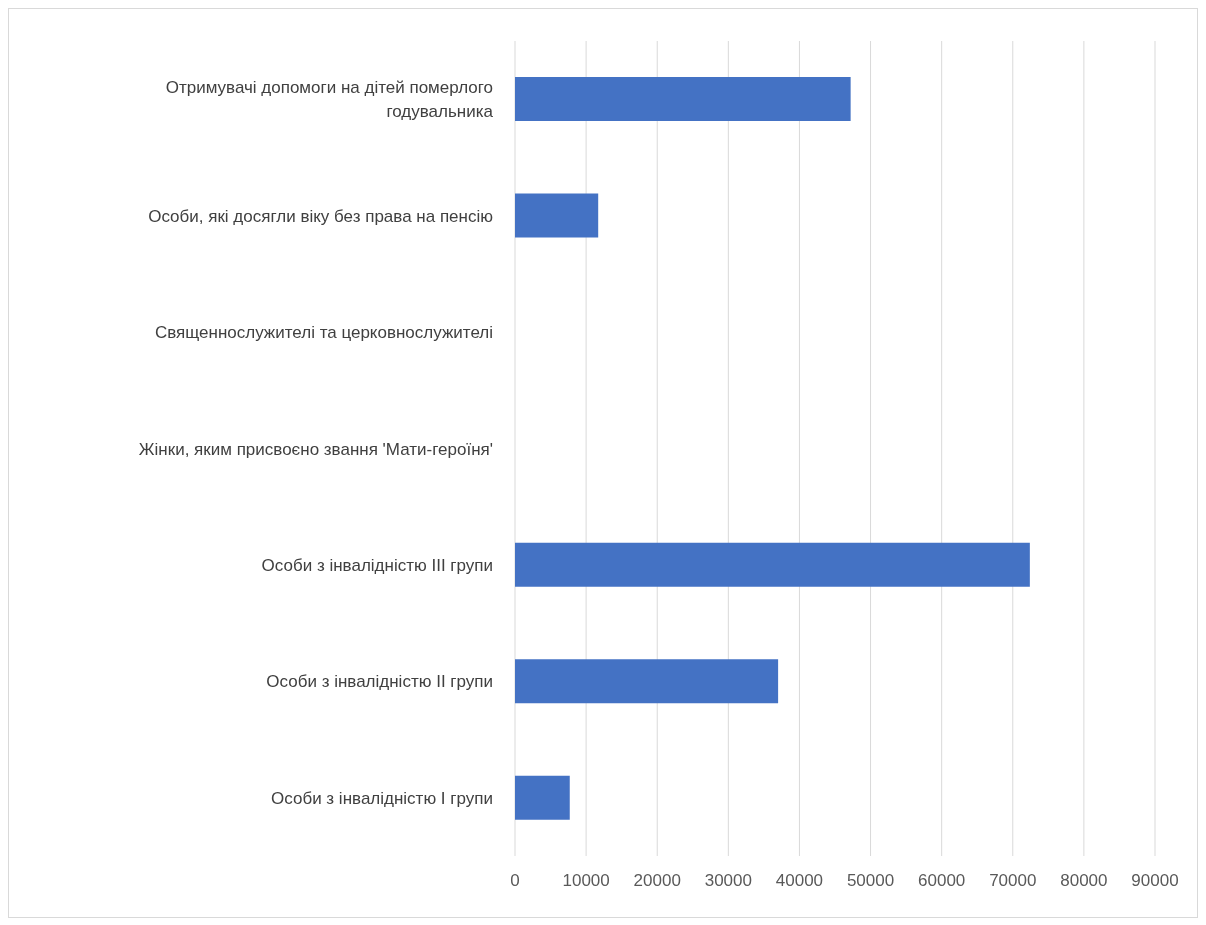 This screenshot has width=1206, height=925. I want to click on y-tick-label: Жінки, яким присвоєно звання 'Мати-героїня', so click(315, 448).